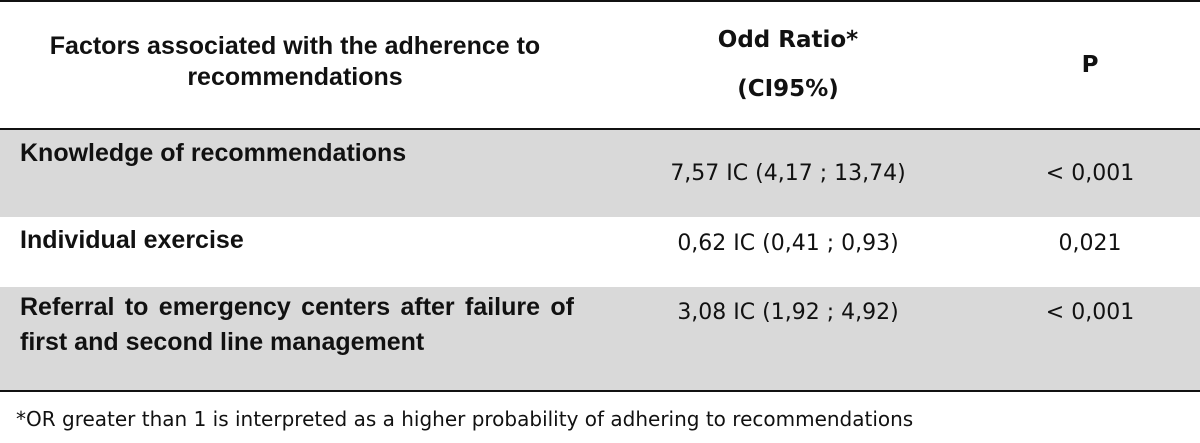  What do you see at coordinates (788, 243) in the screenshot?
I see `odd-ratio-cell: 0,62 IC (0,41 ; 0,93)` at bounding box center [788, 243].